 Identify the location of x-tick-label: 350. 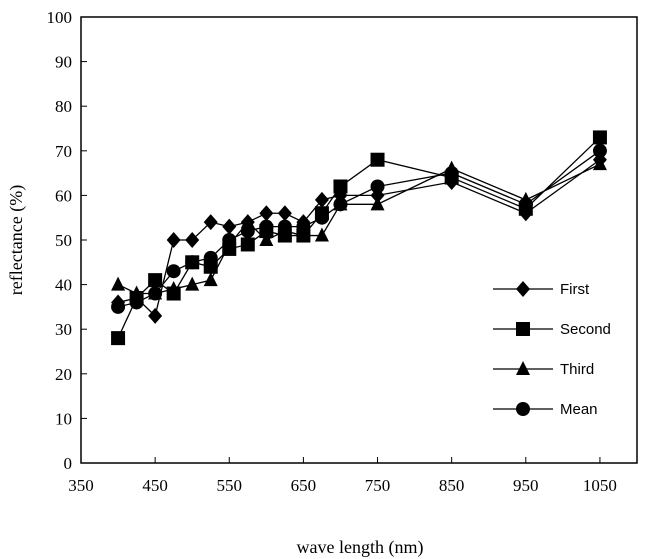
(81, 485).